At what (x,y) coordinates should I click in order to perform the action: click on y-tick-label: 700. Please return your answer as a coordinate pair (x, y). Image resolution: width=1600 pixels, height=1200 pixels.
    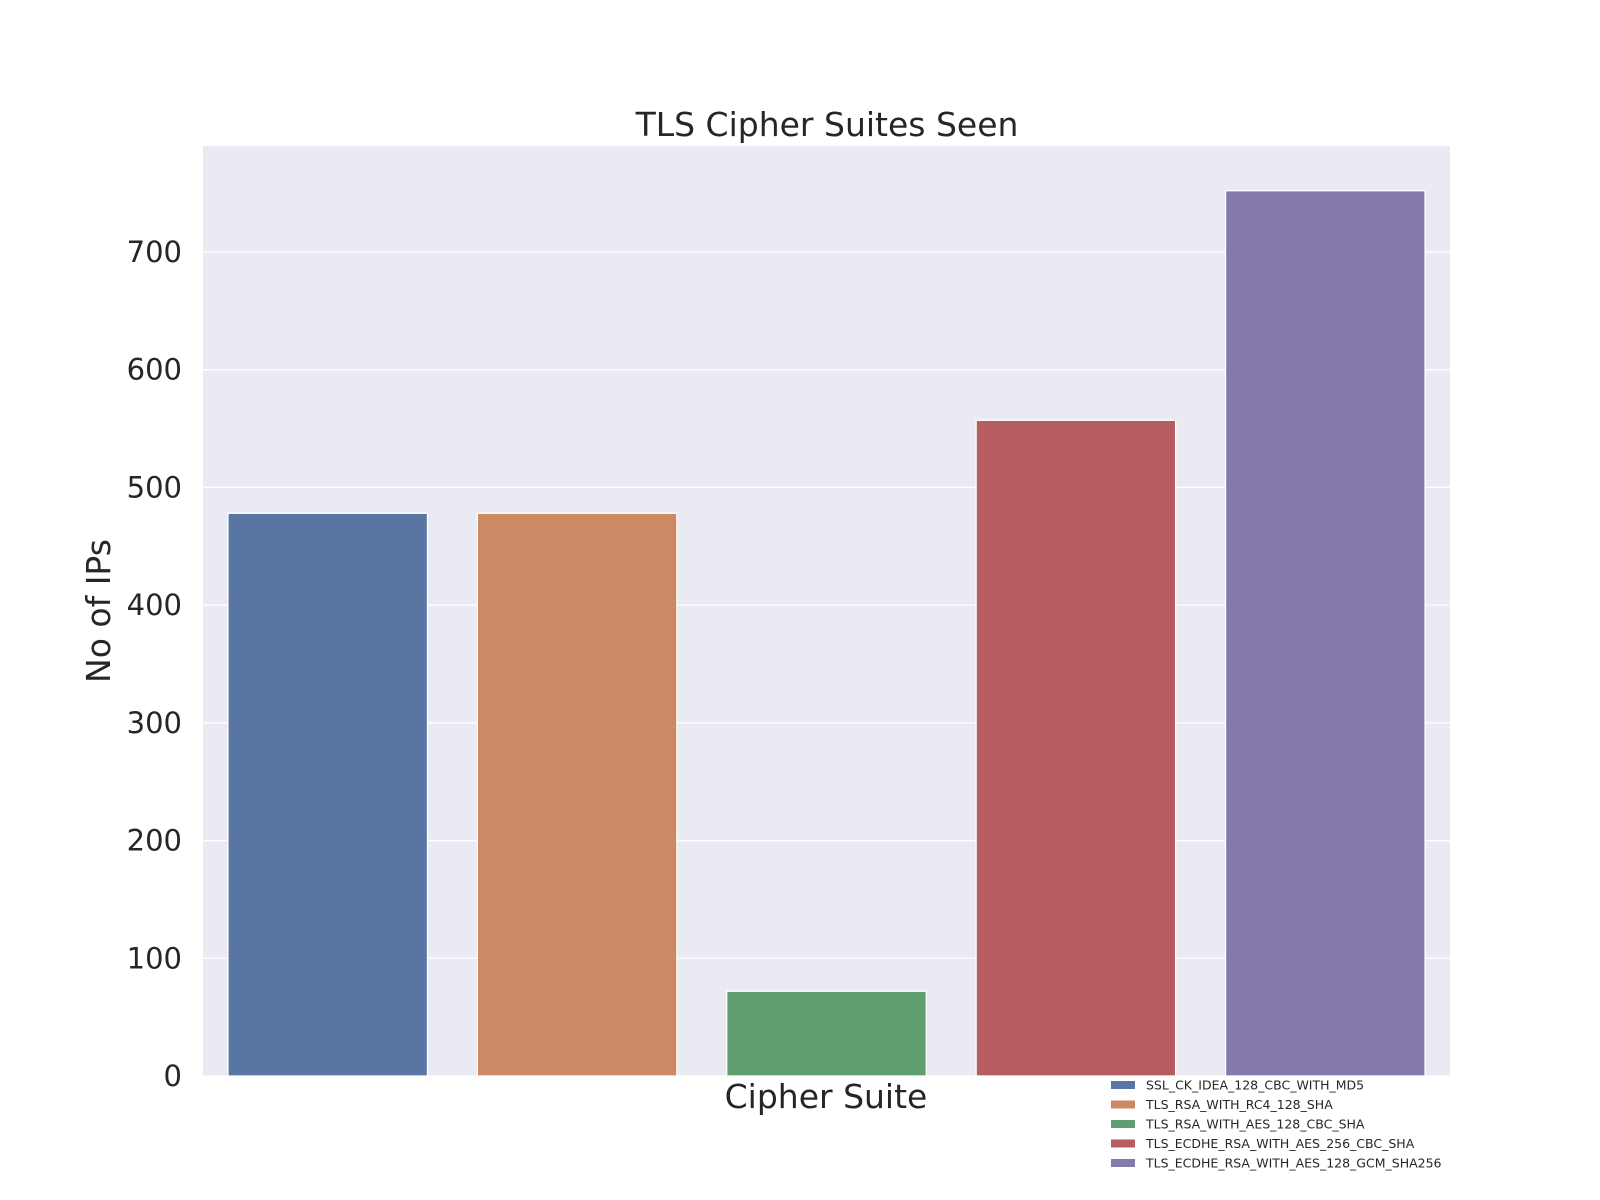
    Looking at the image, I should click on (154, 252).